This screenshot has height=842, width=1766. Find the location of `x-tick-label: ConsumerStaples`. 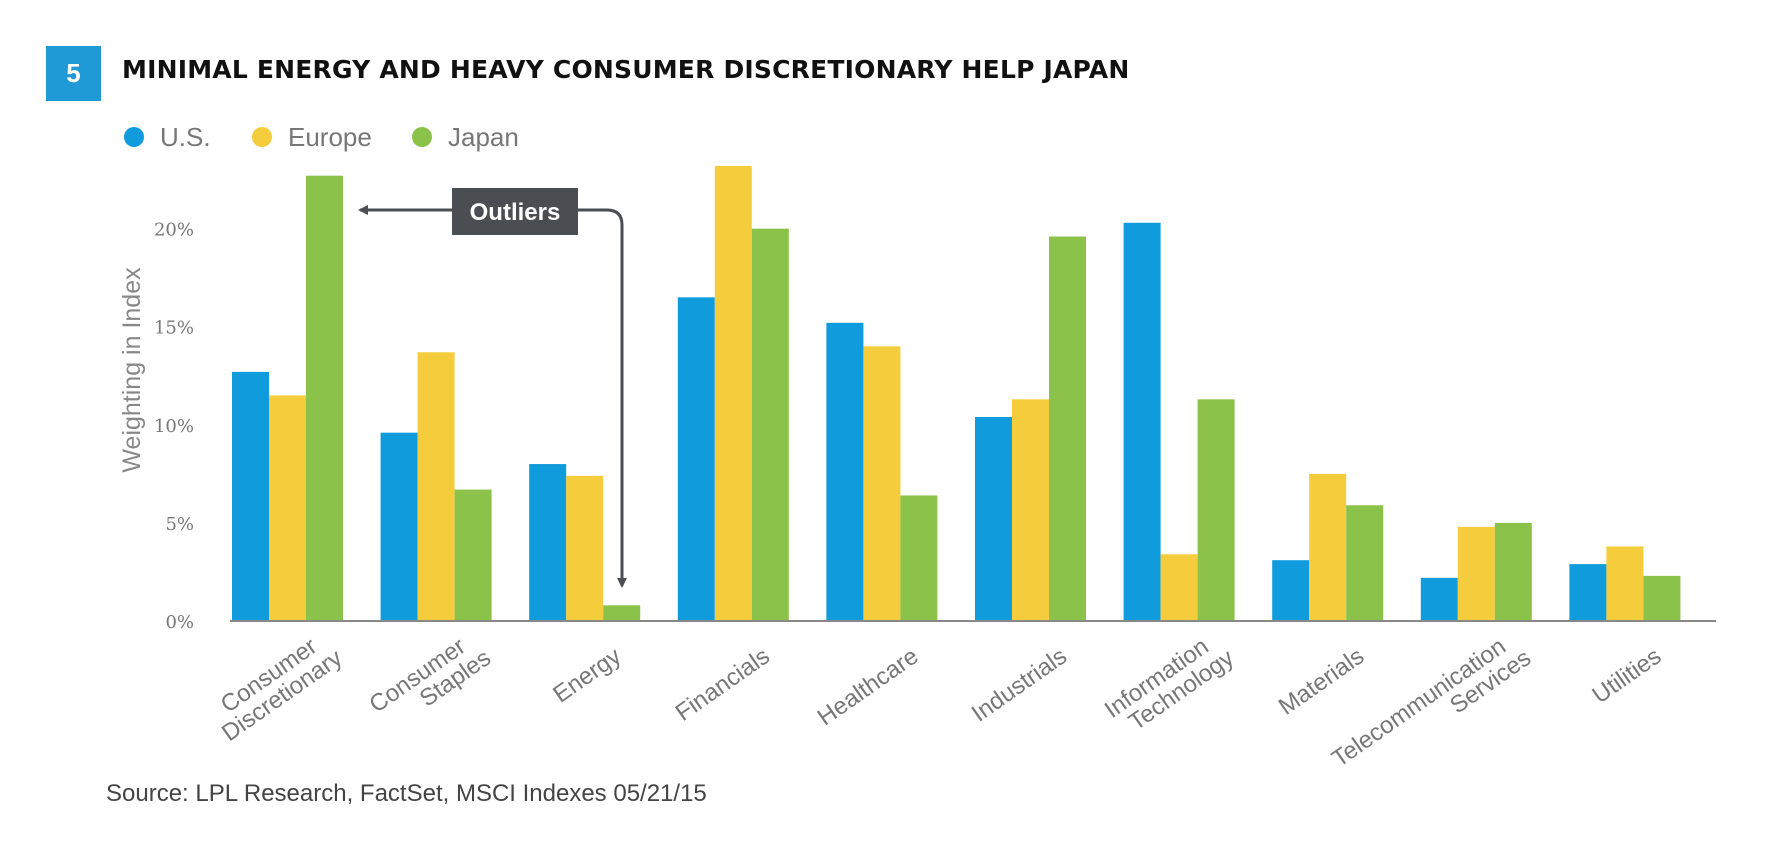

x-tick-label: ConsumerStaples is located at coordinates (429, 681).